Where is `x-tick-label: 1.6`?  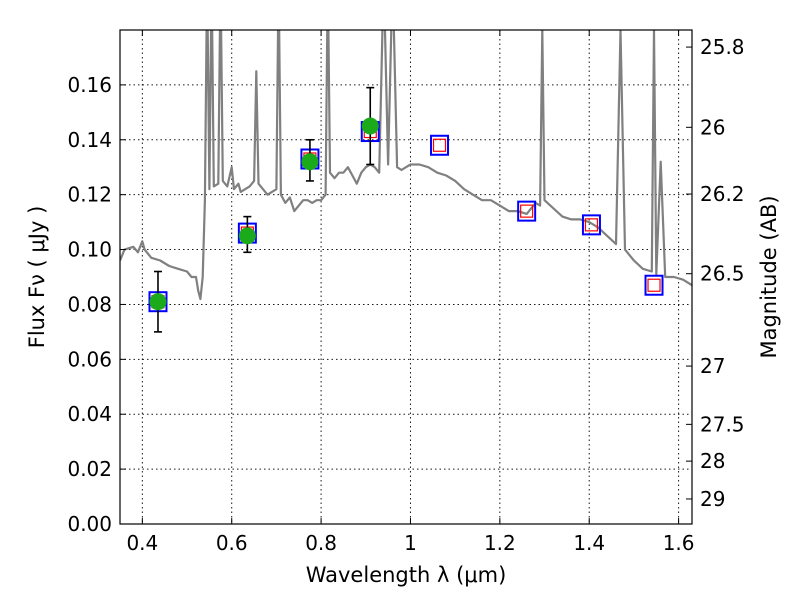 x-tick-label: 1.6 is located at coordinates (679, 543).